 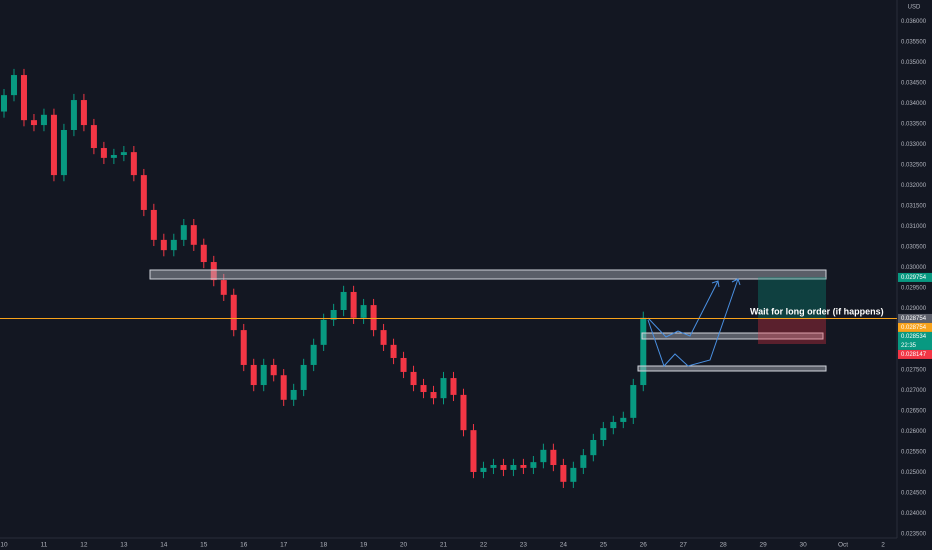 I want to click on currency-label: USD, so click(x=914, y=8).